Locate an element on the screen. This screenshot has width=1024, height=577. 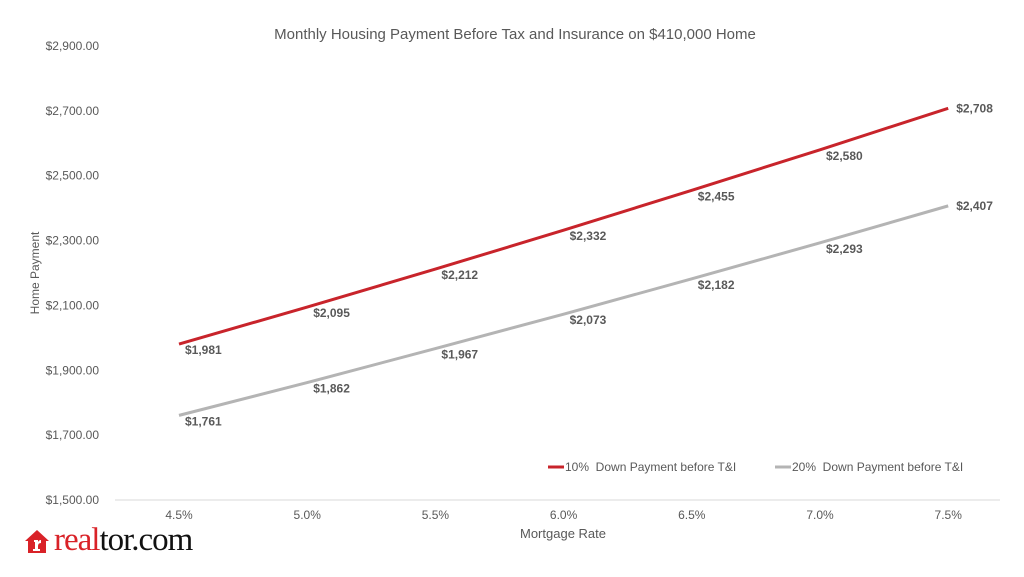
data-label: $2,580 is located at coordinates (844, 156).